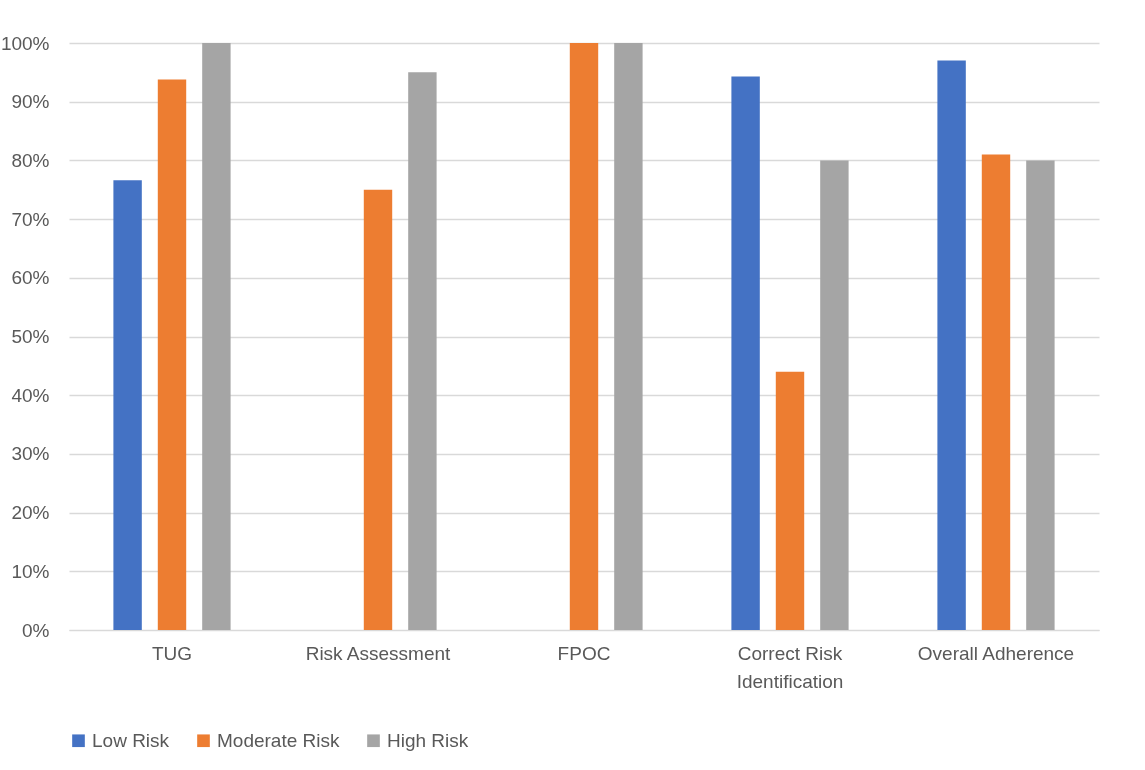 The width and height of the screenshot is (1145, 770). I want to click on x-tick-label: FPOC, so click(584, 653).